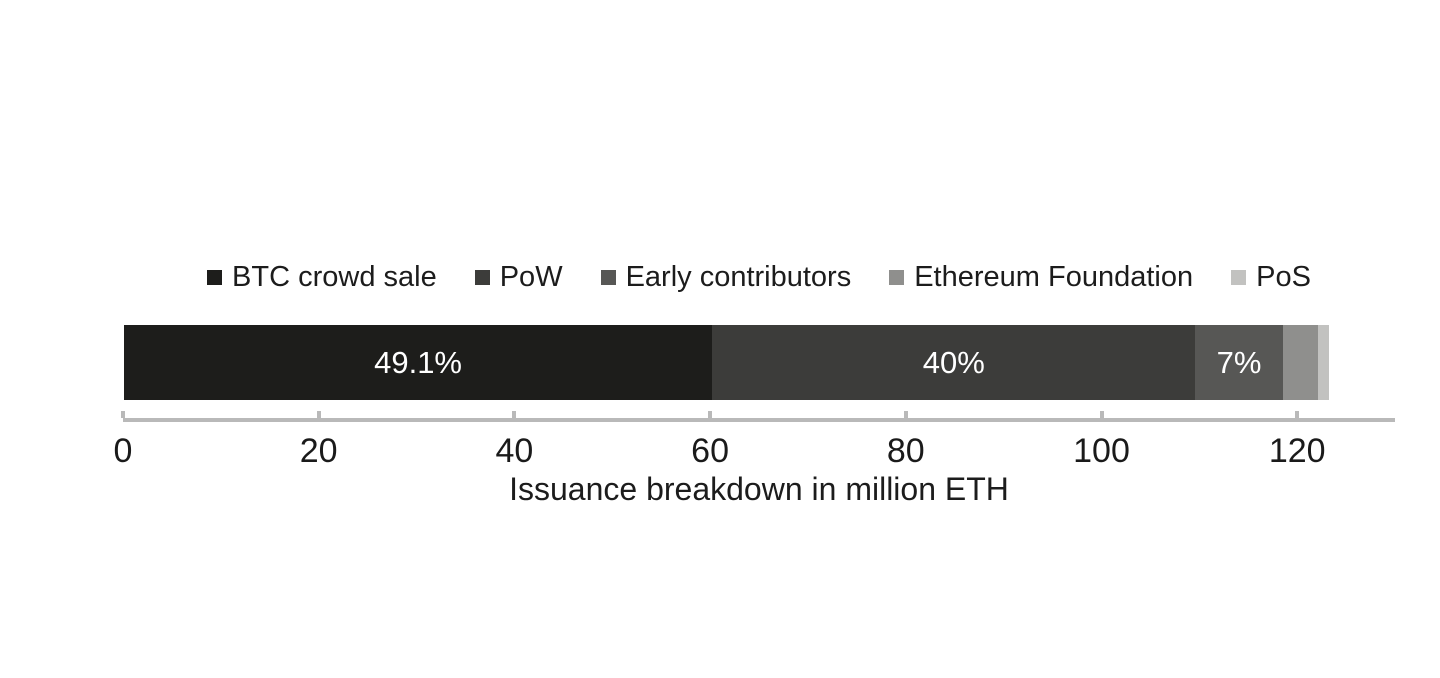  I want to click on bar-segment-value-label: 7%, so click(1239, 362).